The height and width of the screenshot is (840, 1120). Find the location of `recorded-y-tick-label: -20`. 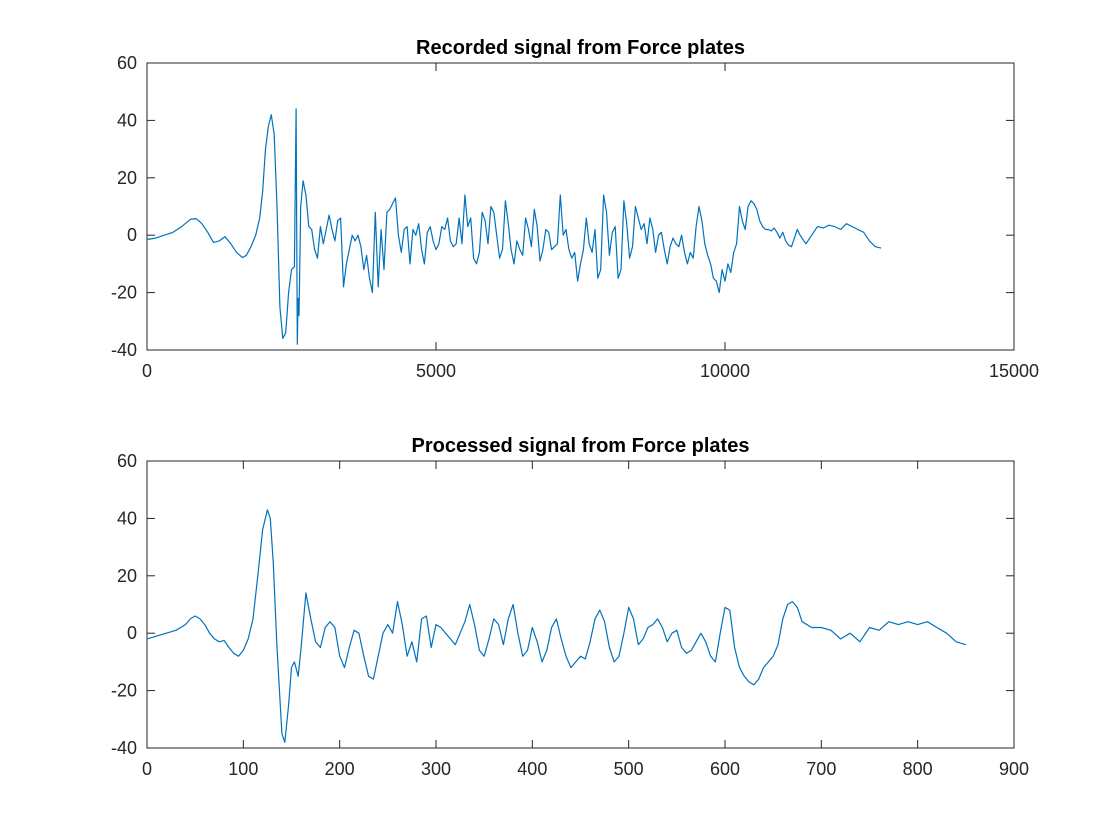

recorded-y-tick-label: -20 is located at coordinates (124, 293).